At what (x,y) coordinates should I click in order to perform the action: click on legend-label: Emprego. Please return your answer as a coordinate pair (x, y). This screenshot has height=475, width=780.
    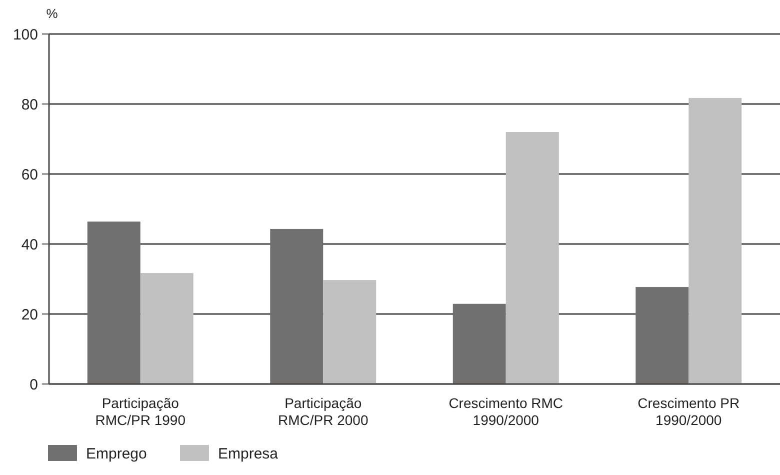
    Looking at the image, I should click on (116, 453).